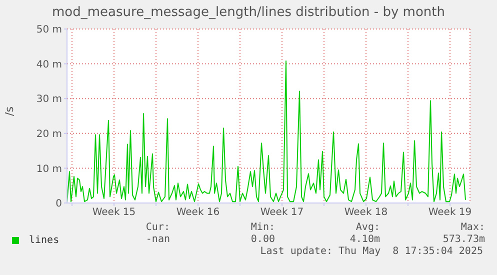  Describe the element at coordinates (463, 239) in the screenshot. I see `text: 573.73m` at that location.